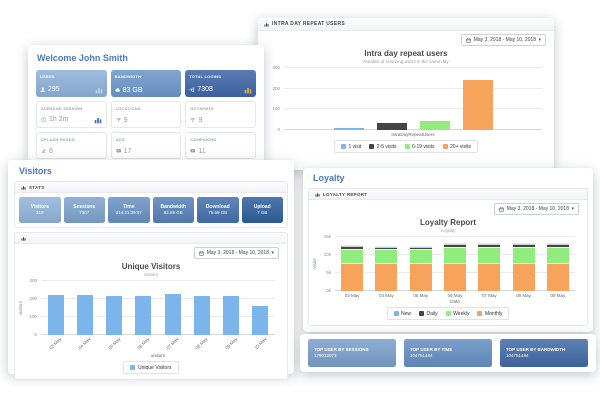 The width and height of the screenshot is (600, 400). What do you see at coordinates (327, 236) in the screenshot?
I see `y-tick-label: 15k` at bounding box center [327, 236].